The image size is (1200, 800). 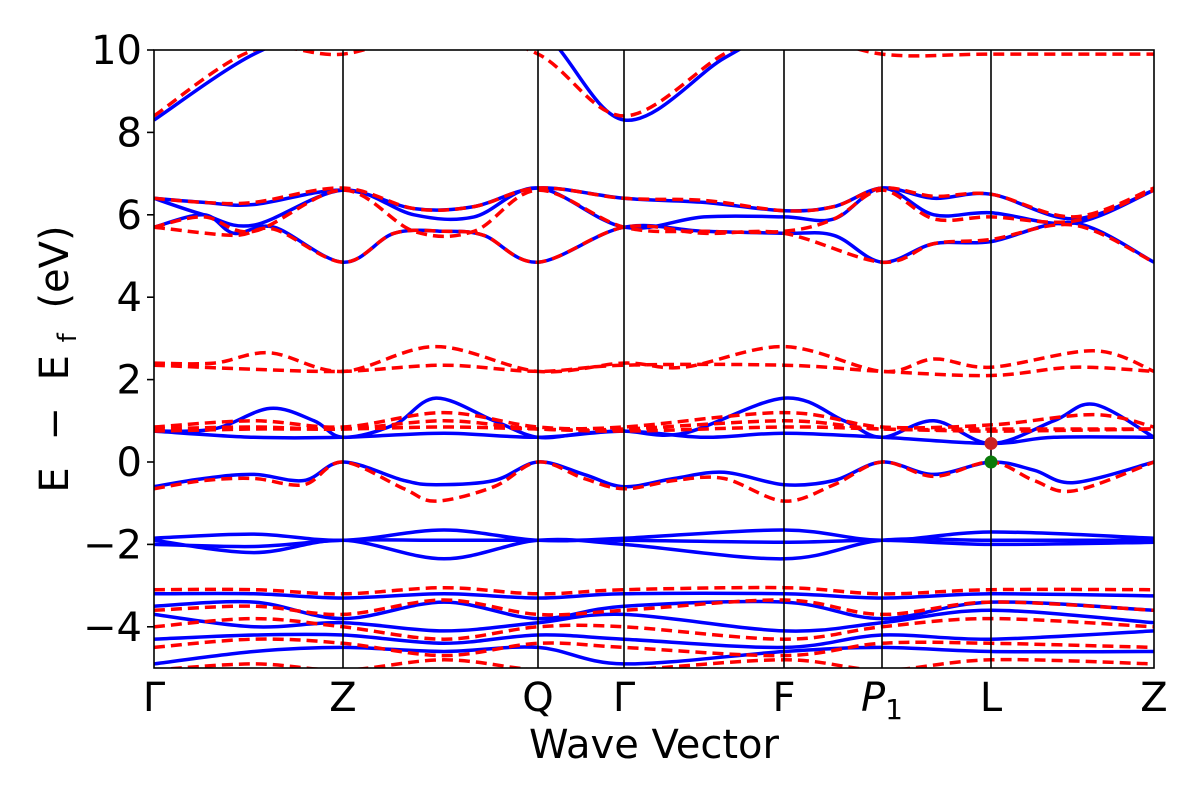 I want to click on x-tick-label-0: Γ, so click(x=154, y=698).